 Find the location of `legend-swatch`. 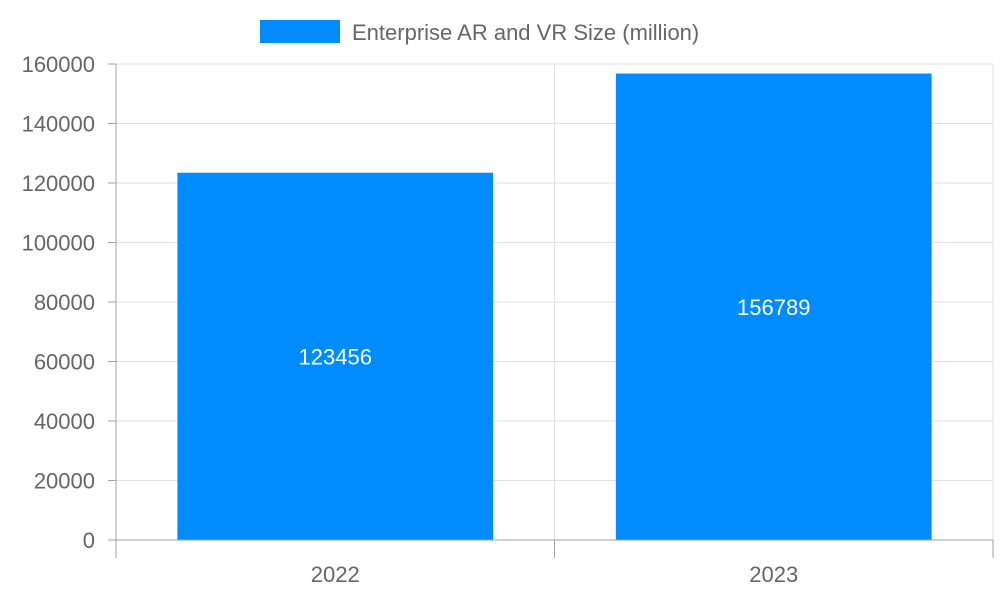

legend-swatch is located at coordinates (300, 31).